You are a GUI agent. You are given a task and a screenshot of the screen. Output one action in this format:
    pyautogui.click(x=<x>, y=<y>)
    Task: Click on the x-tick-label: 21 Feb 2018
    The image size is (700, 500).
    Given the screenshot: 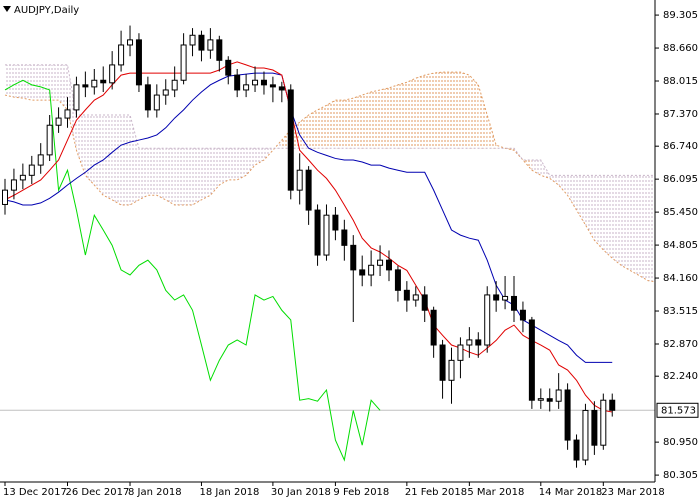 What is the action you would take?
    pyautogui.click(x=436, y=492)
    